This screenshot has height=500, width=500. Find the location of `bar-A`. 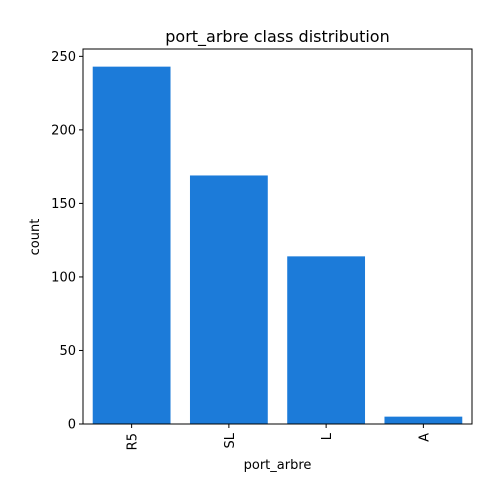

bar-A is located at coordinates (423, 420).